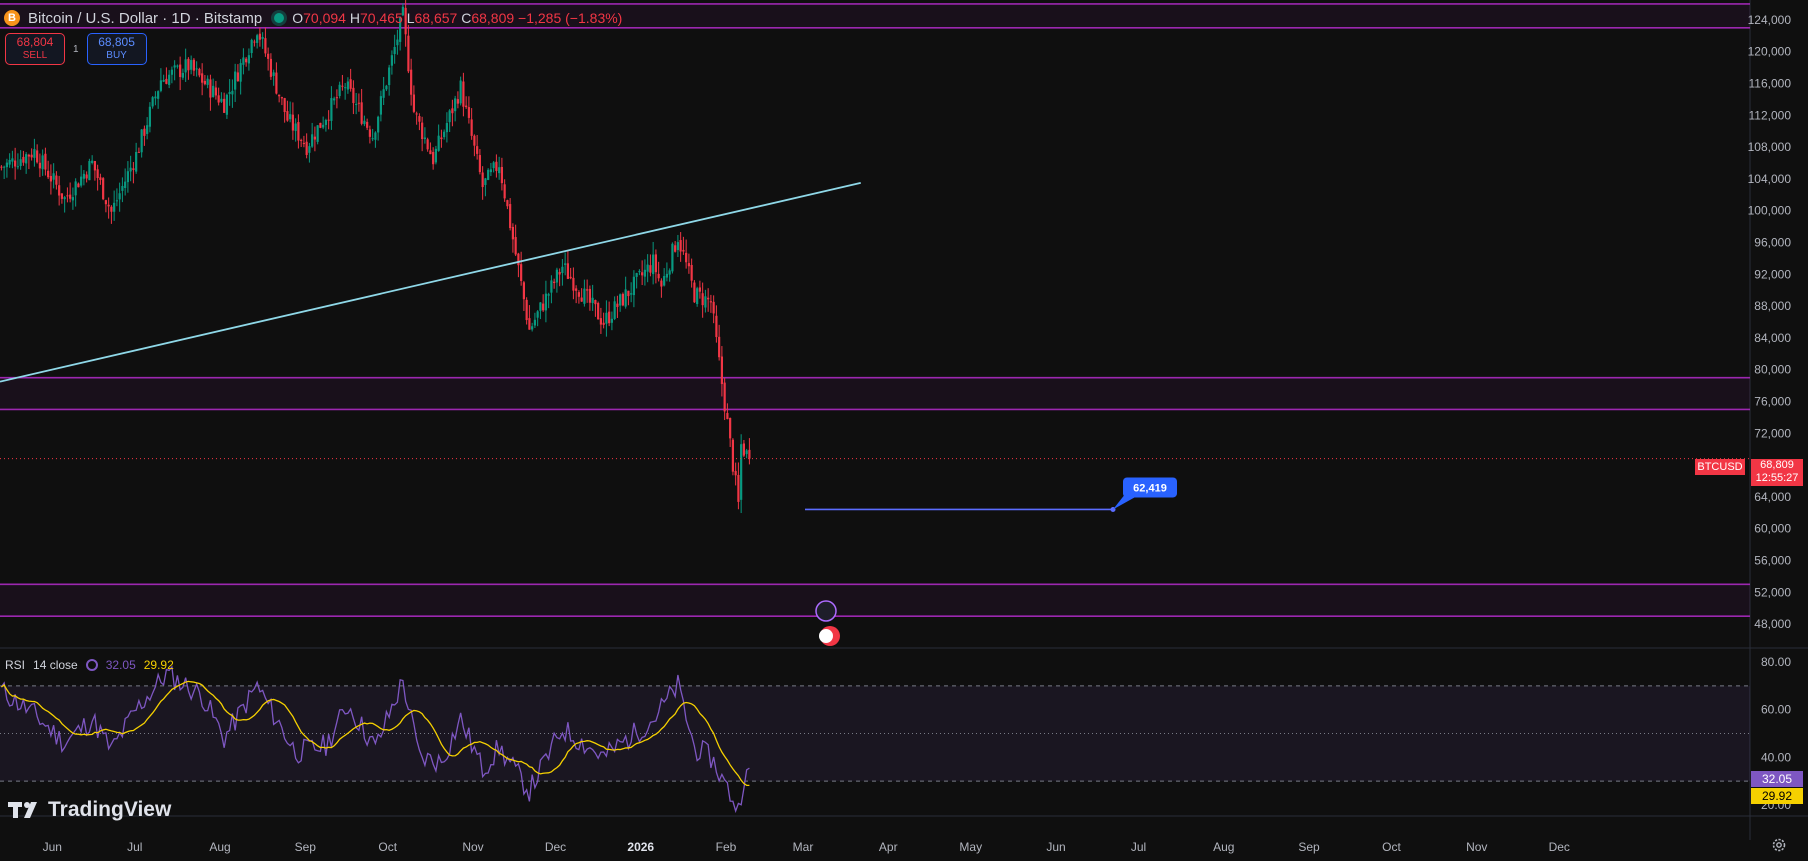  I want to click on rsi-legend: RSI 14 close 32.05 29.92, so click(89, 665).